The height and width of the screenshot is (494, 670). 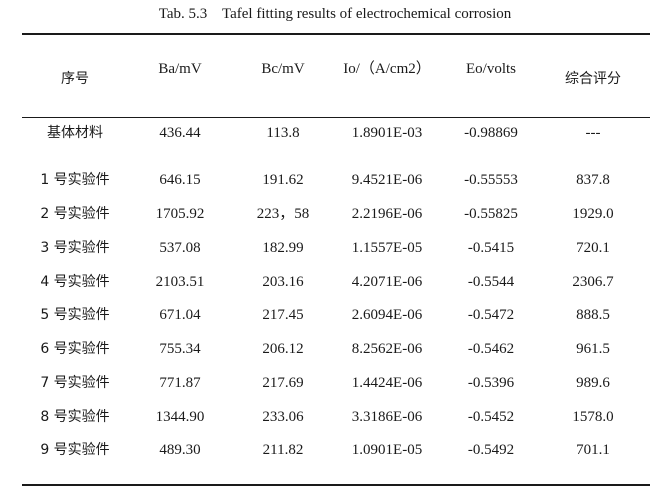 What do you see at coordinates (387, 248) in the screenshot?
I see `table-cell: 1.1557E-05` at bounding box center [387, 248].